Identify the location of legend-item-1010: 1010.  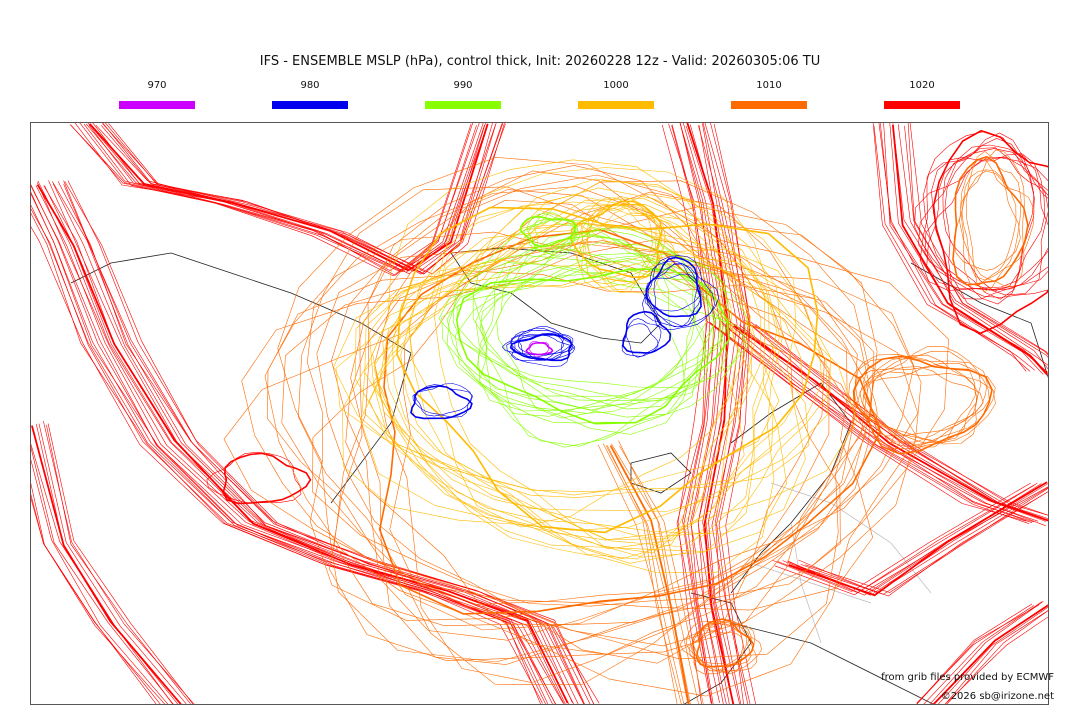
(769, 94).